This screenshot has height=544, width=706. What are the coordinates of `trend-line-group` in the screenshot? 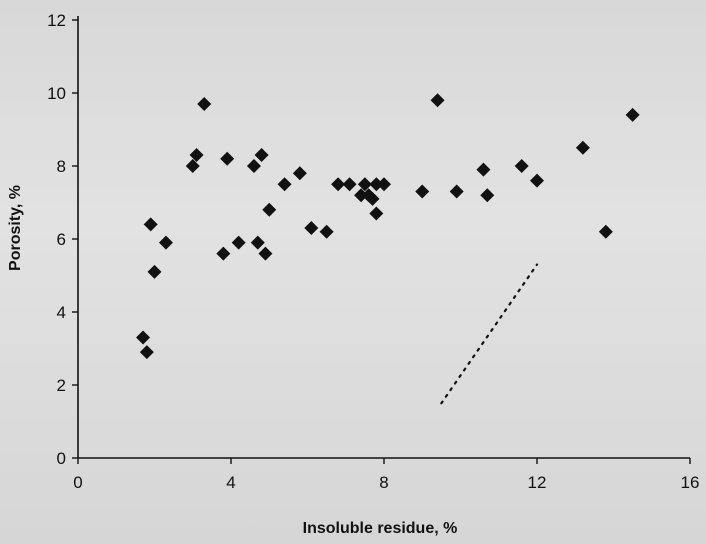 It's located at (489, 334).